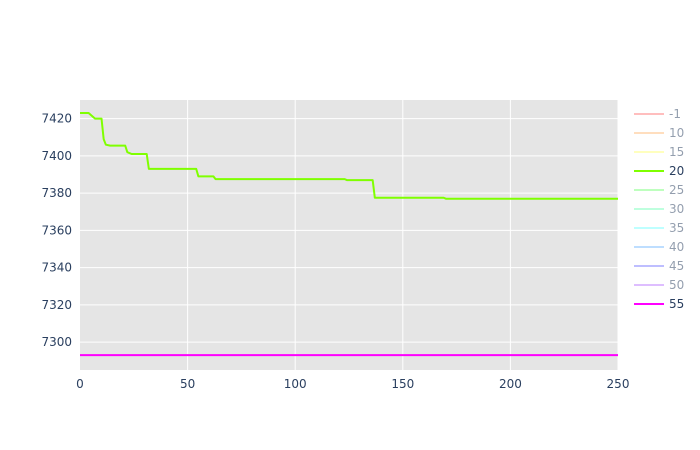 Image resolution: width=700 pixels, height=450 pixels. Describe the element at coordinates (659, 133) in the screenshot. I see `legend-item-10: 10` at that location.